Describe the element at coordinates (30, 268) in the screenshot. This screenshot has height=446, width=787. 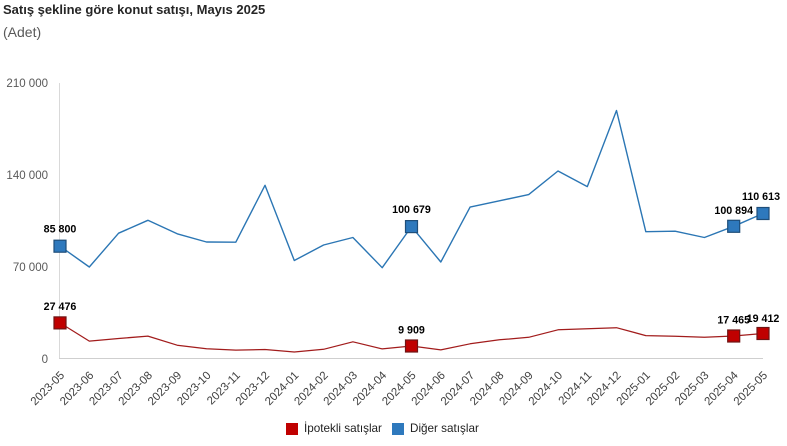
I see `svg-text: 70 000` at that location.